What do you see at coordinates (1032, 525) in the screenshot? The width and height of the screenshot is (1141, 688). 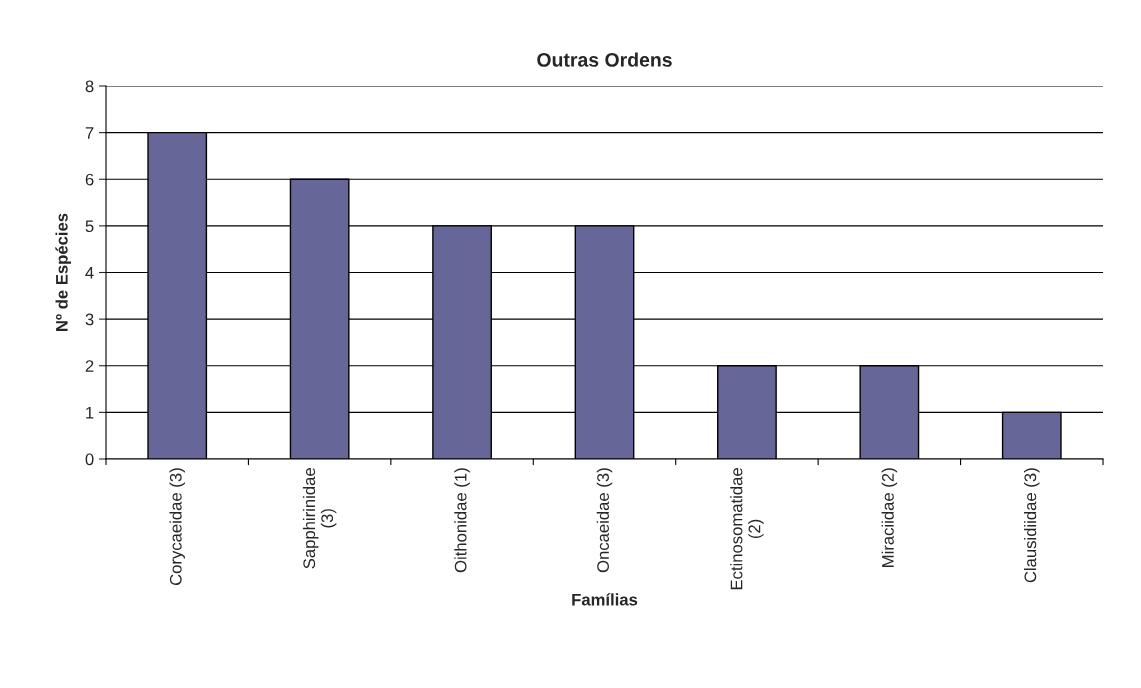 I see `x-tick-label: Clausidiidae (3)` at bounding box center [1032, 525].